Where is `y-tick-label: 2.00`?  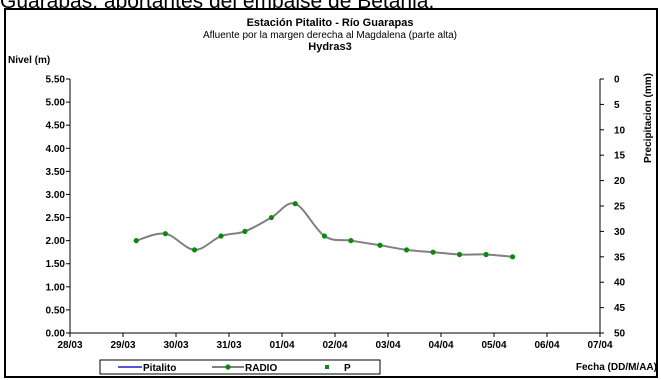 y-tick-label: 2.00 is located at coordinates (56, 241).